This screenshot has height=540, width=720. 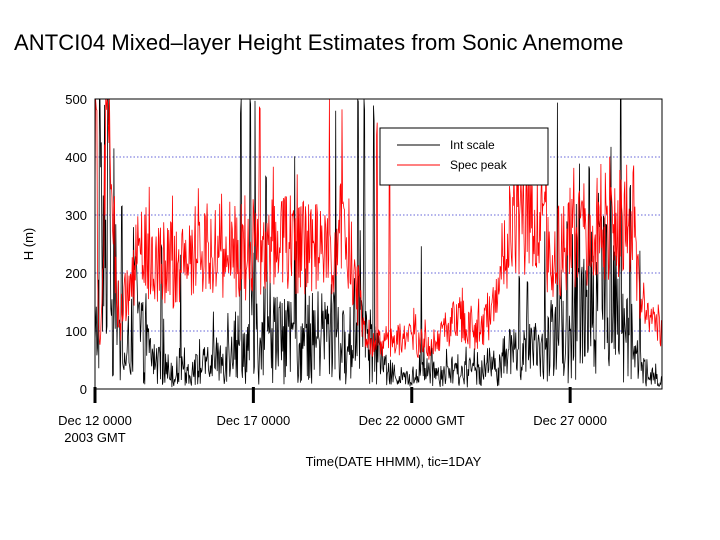 I want to click on legend-box, so click(x=464, y=156).